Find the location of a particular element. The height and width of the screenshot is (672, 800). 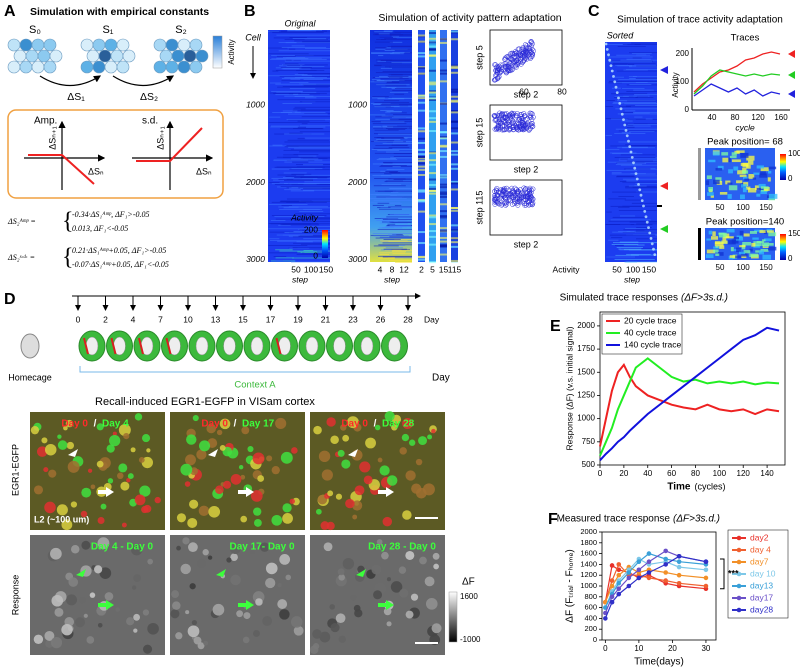

day-label: 19 is located at coordinates (298, 319).